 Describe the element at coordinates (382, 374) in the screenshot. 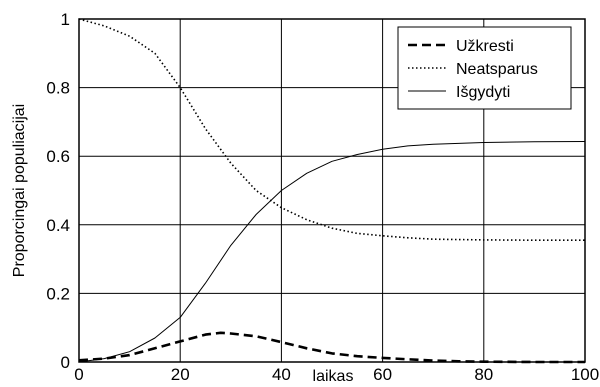

I see `x-tick-label: 60` at that location.